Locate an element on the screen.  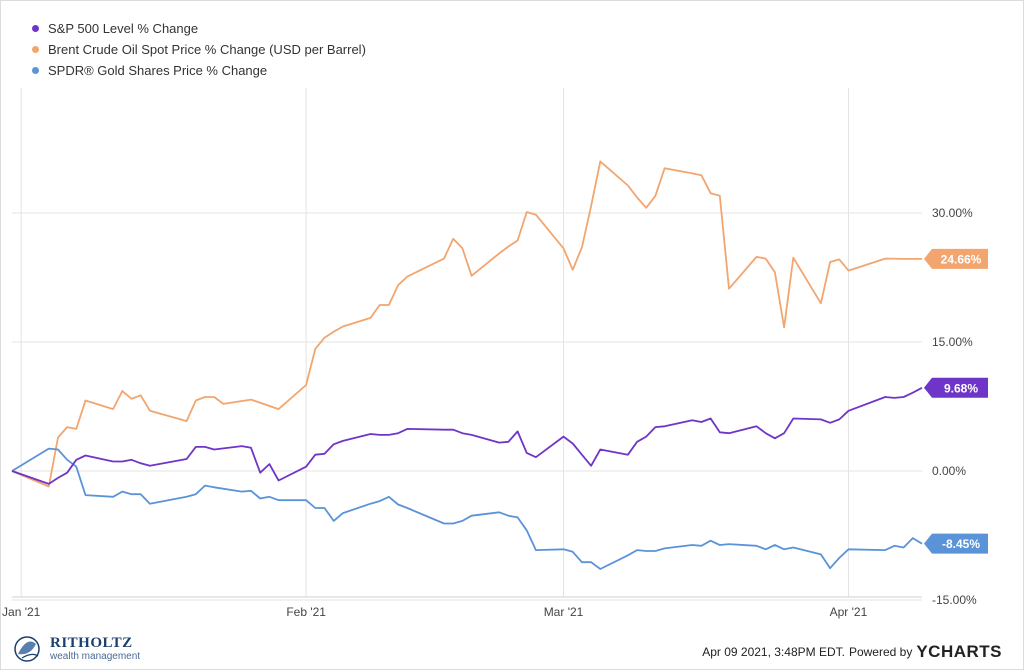
powered-by-label: Powered by is located at coordinates (880, 652).